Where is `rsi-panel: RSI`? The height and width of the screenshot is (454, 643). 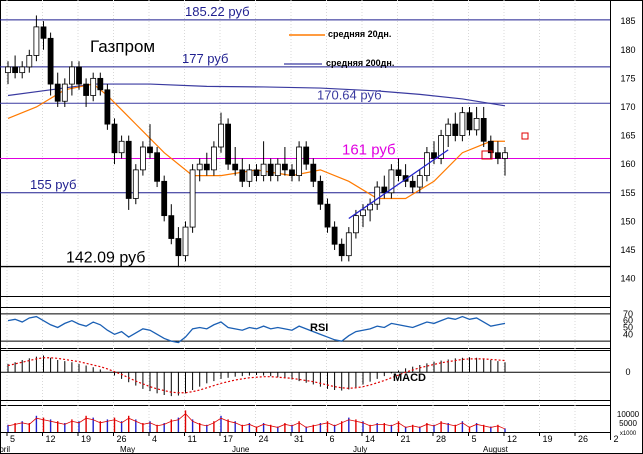
rsi-panel: RSI is located at coordinates (305, 328).